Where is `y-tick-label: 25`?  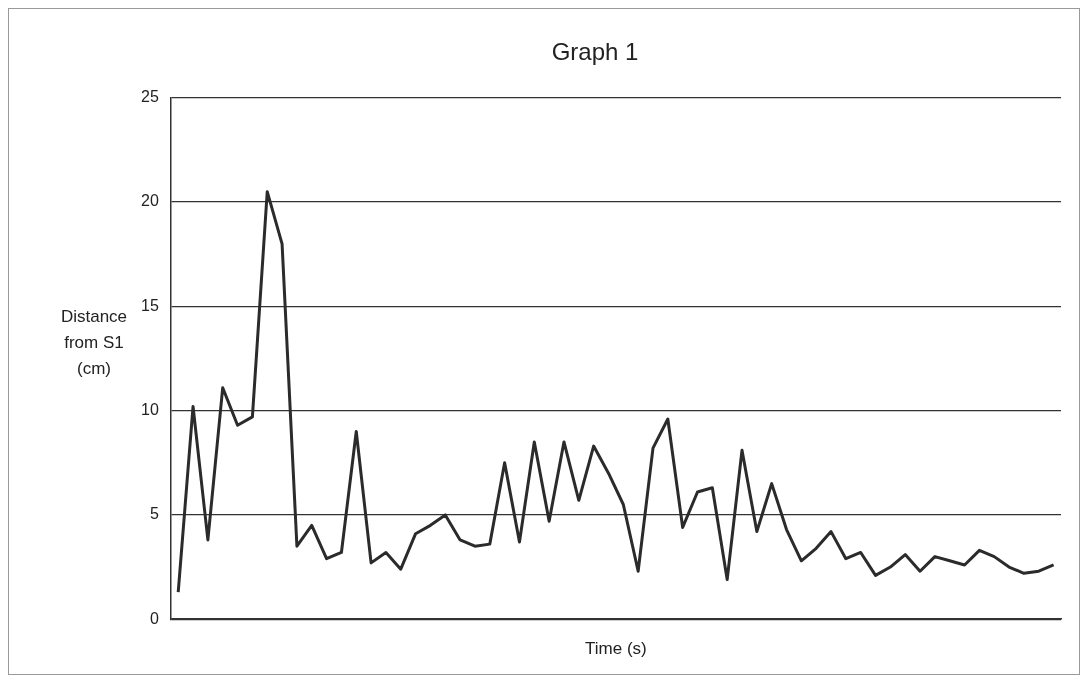 y-tick-label: 25 is located at coordinates (150, 97).